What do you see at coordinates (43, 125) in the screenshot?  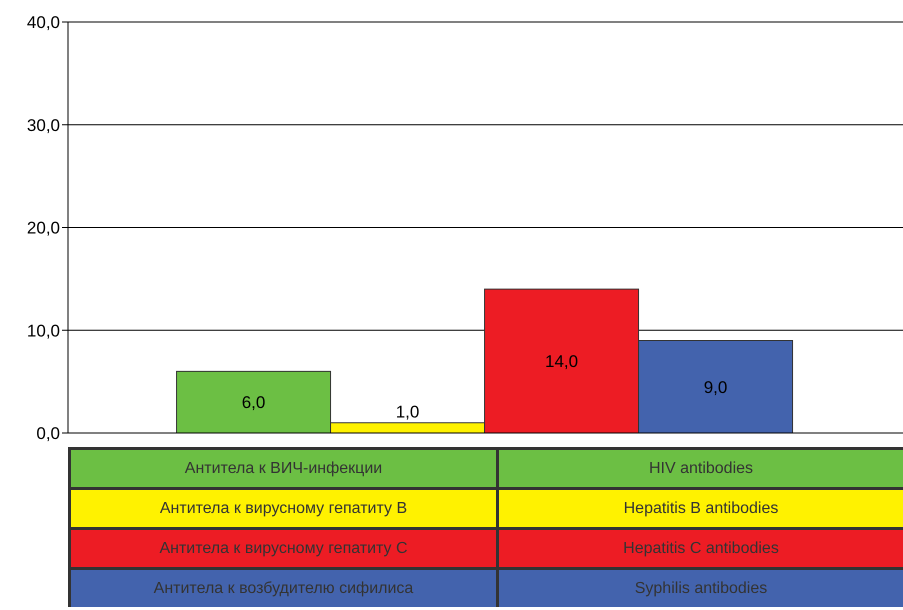 I see `y-tick-label: 30,0` at bounding box center [43, 125].